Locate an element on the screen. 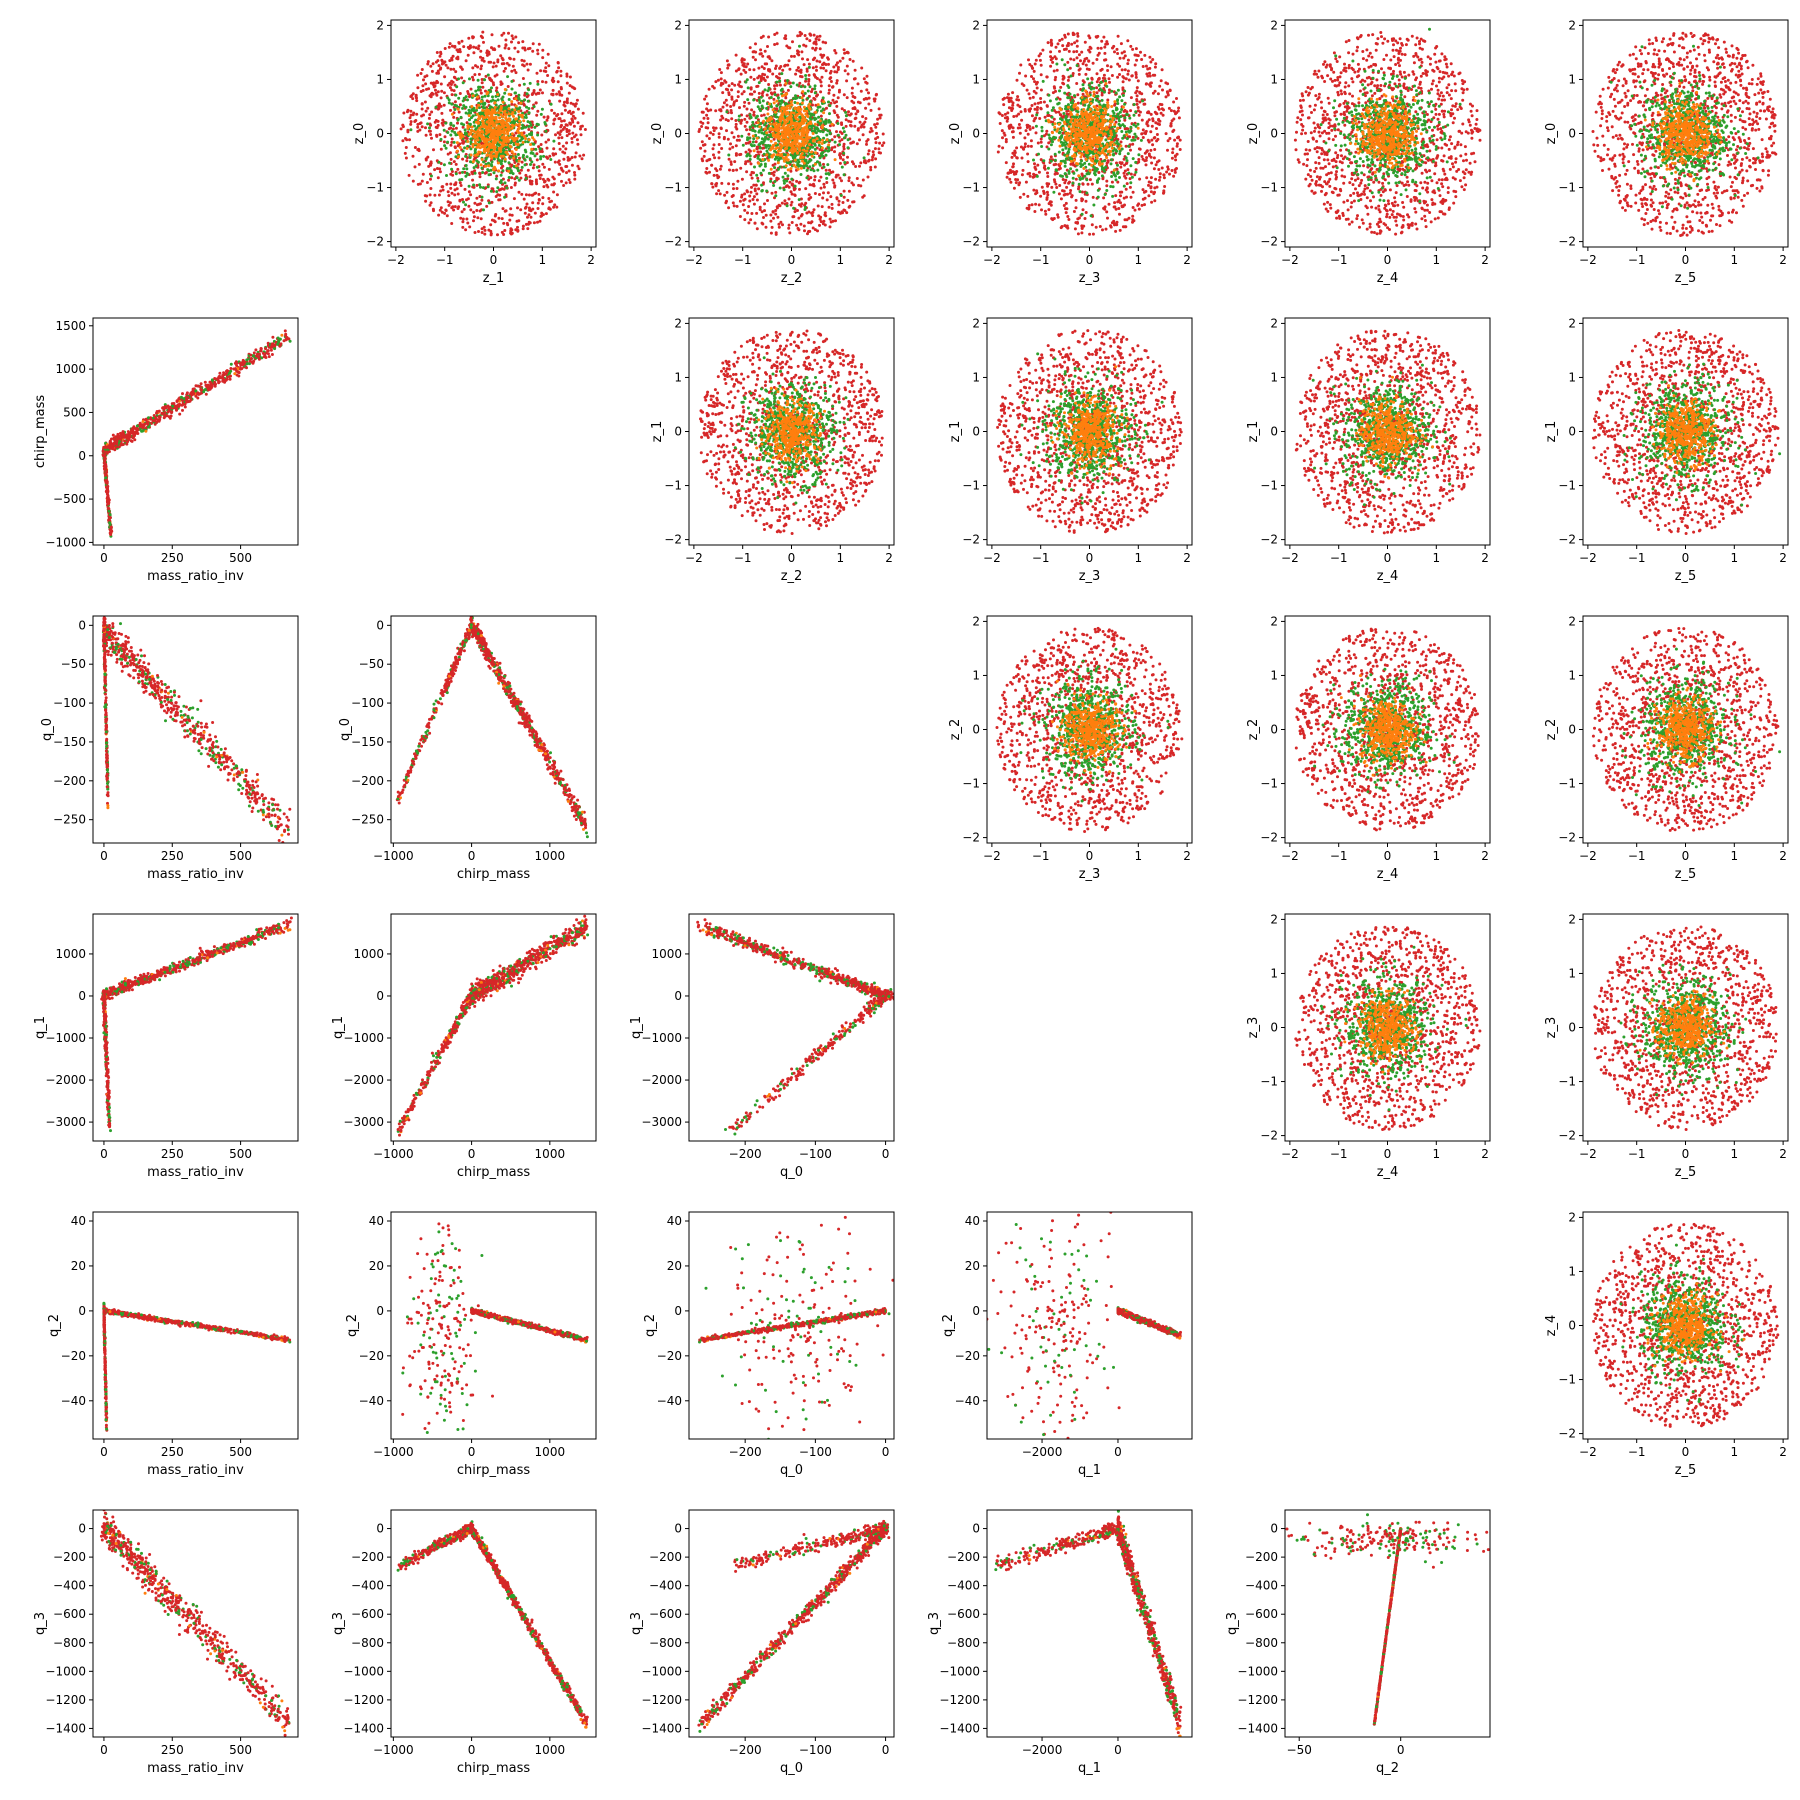 Image resolution: width=1800 pixels, height=1800 pixels. x-tick-label: 2 is located at coordinates (591, 260).